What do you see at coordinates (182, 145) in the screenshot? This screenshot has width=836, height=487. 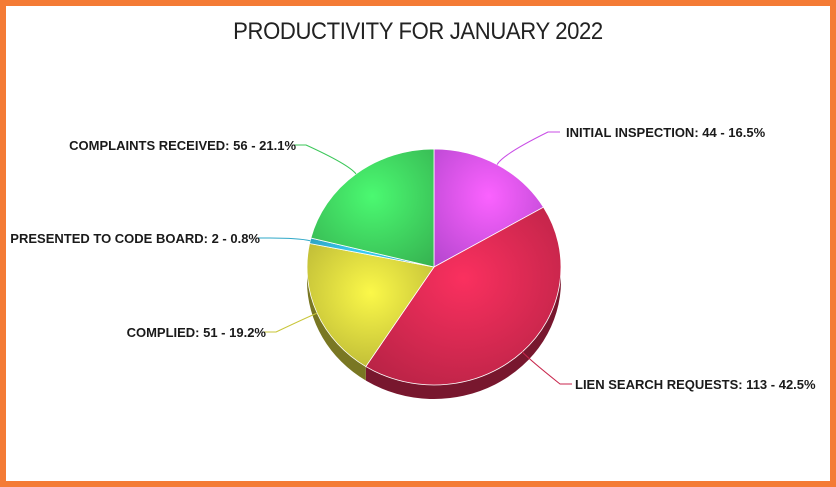 I see `slice-label-complaints-received: COMPLAINTS RECEIVED: 56 - 21.1%` at bounding box center [182, 145].